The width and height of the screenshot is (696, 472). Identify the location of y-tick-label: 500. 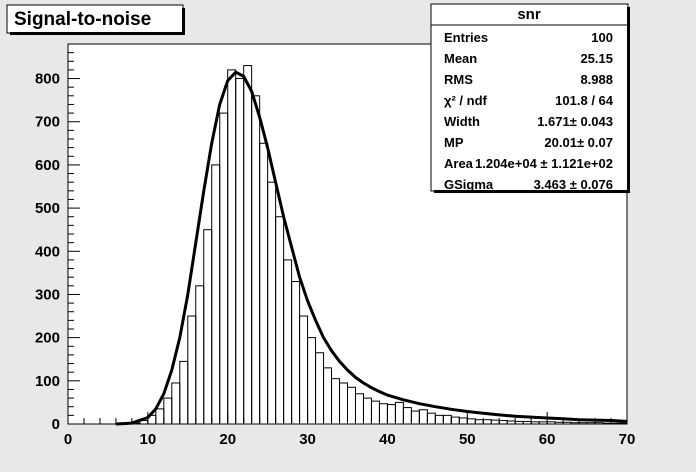
(47, 208).